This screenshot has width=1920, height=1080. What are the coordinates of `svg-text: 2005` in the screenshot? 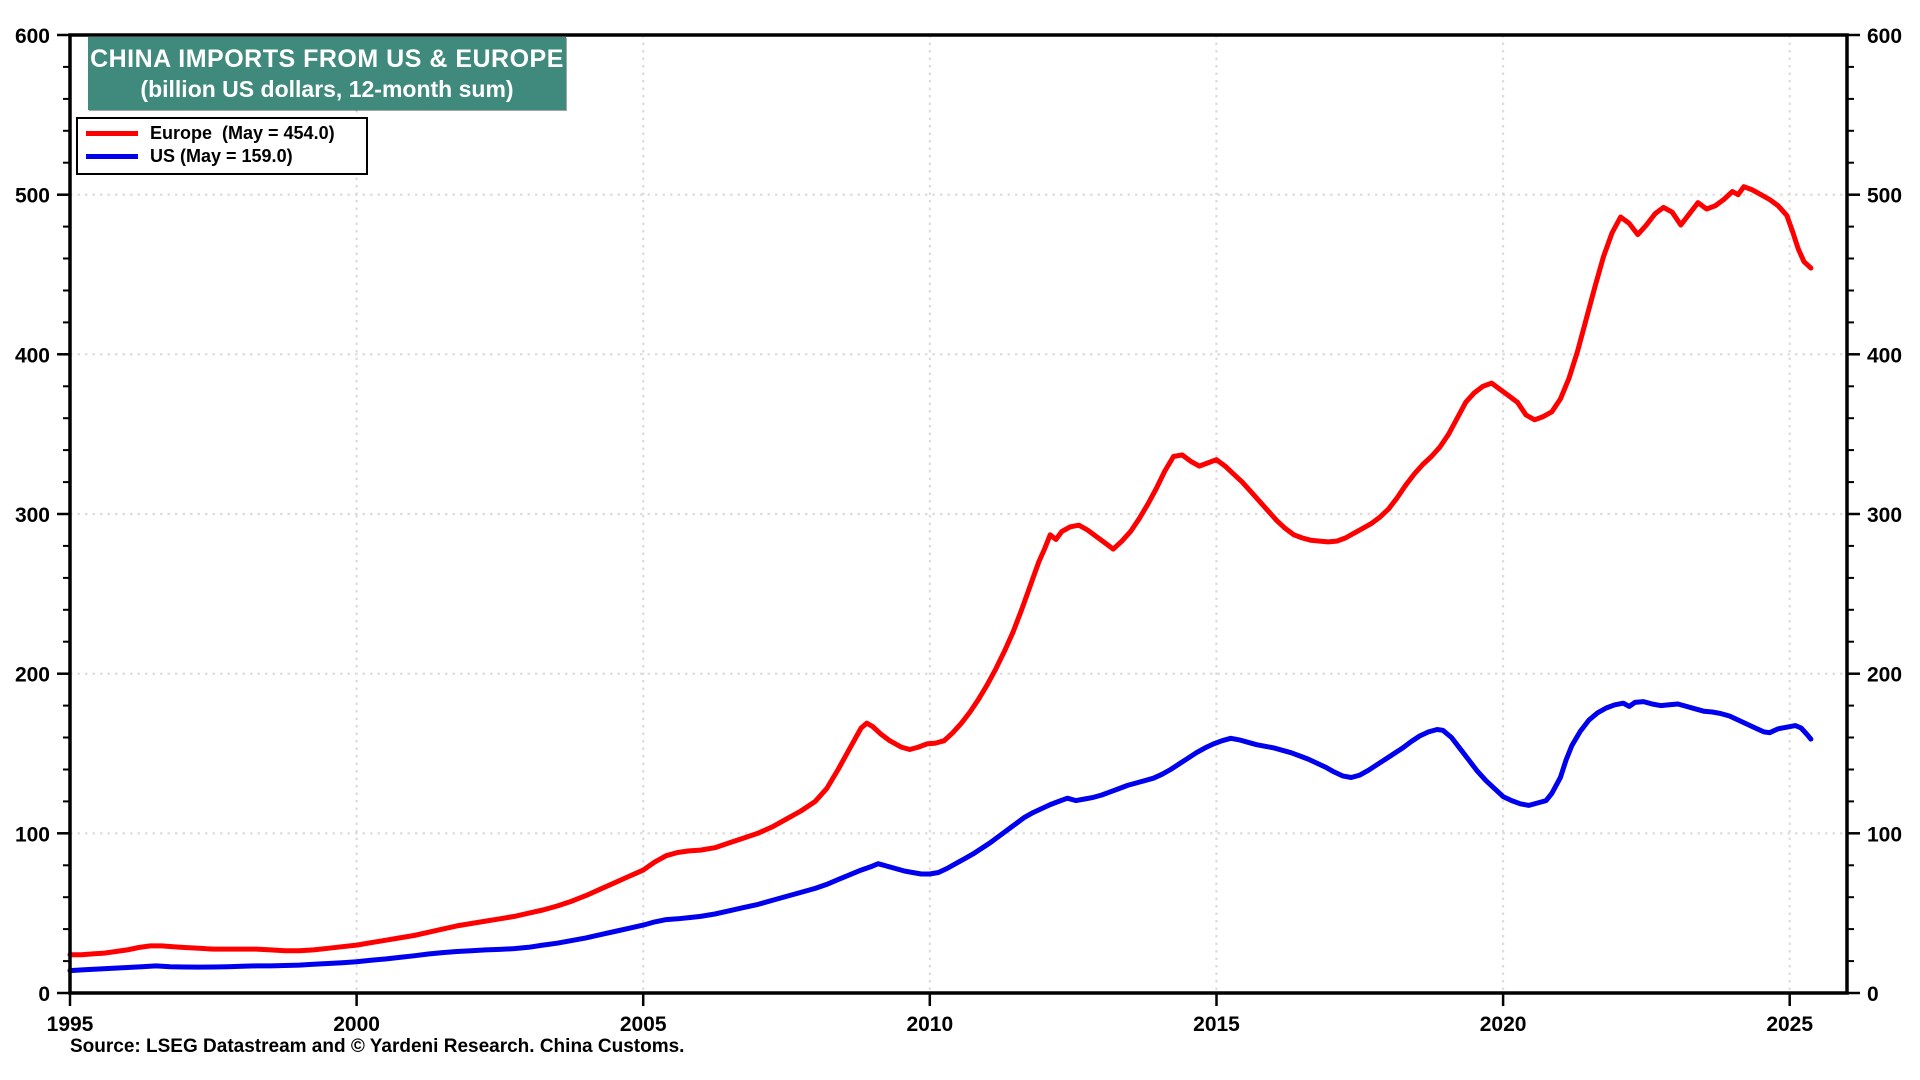 It's located at (643, 1024).